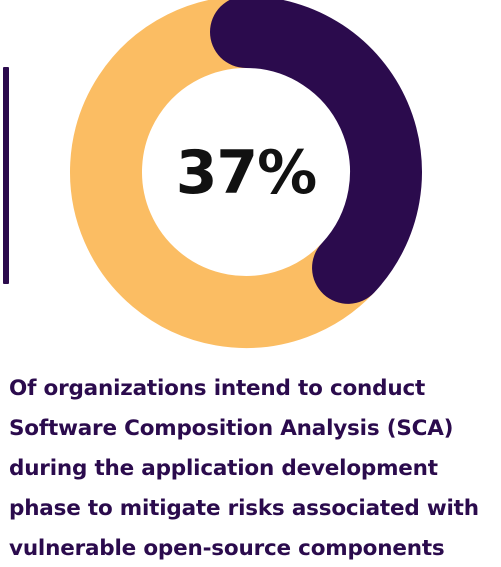  I want to click on caption-line: Software Composition Analysis (SCA), so click(231, 428).